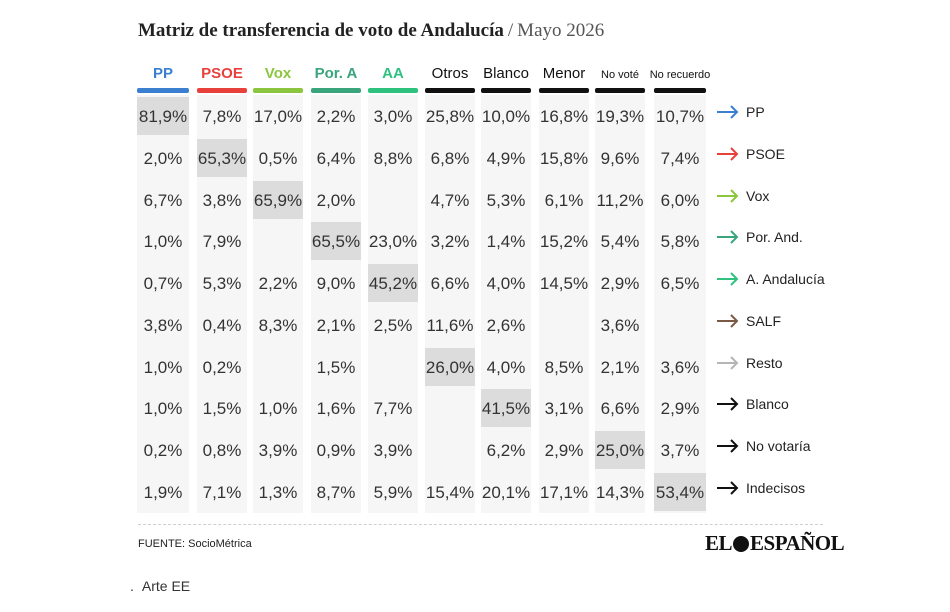 The image size is (950, 612). I want to click on row-label: PP, so click(755, 112).